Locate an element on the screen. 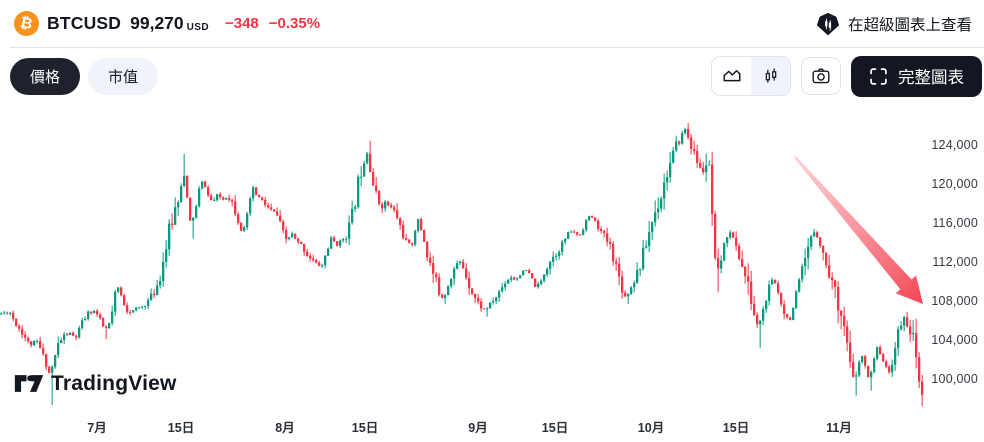 The width and height of the screenshot is (984, 442). fullscreen-icon is located at coordinates (878, 76).